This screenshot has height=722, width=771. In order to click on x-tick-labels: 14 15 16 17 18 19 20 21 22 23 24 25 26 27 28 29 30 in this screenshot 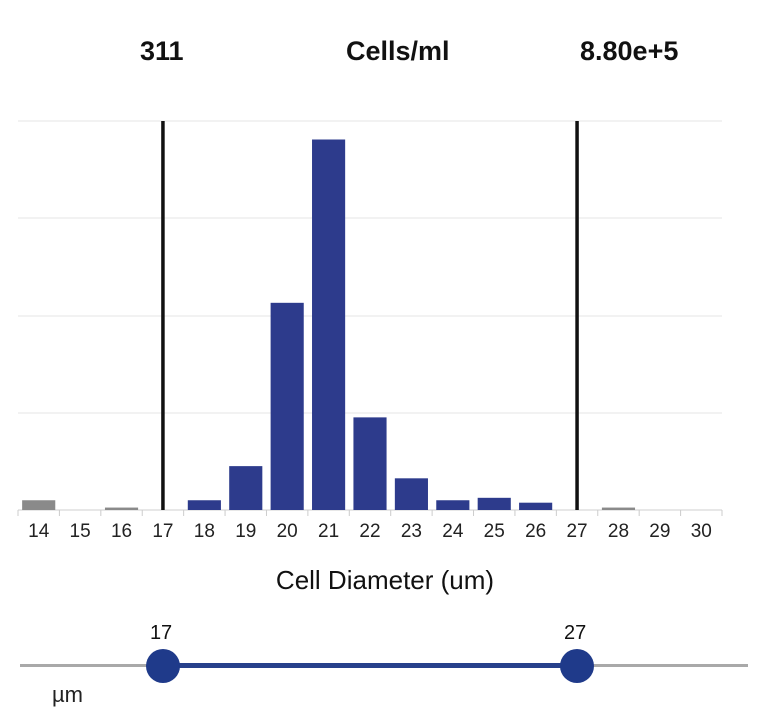, I will do `click(370, 526)`.